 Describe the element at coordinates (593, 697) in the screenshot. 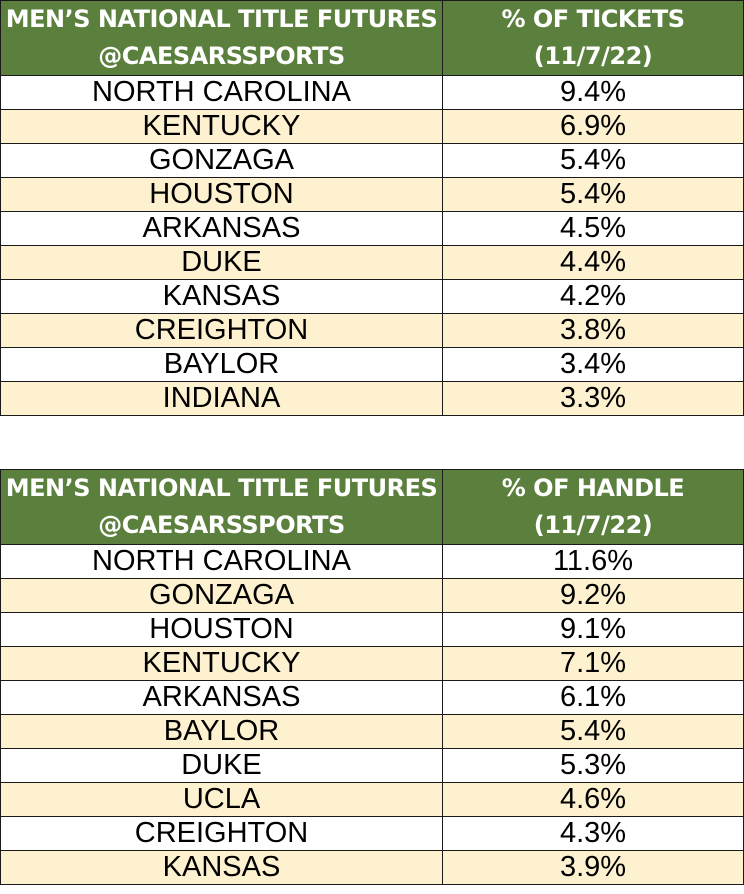

I see `percentage-cell: 6.1%` at that location.